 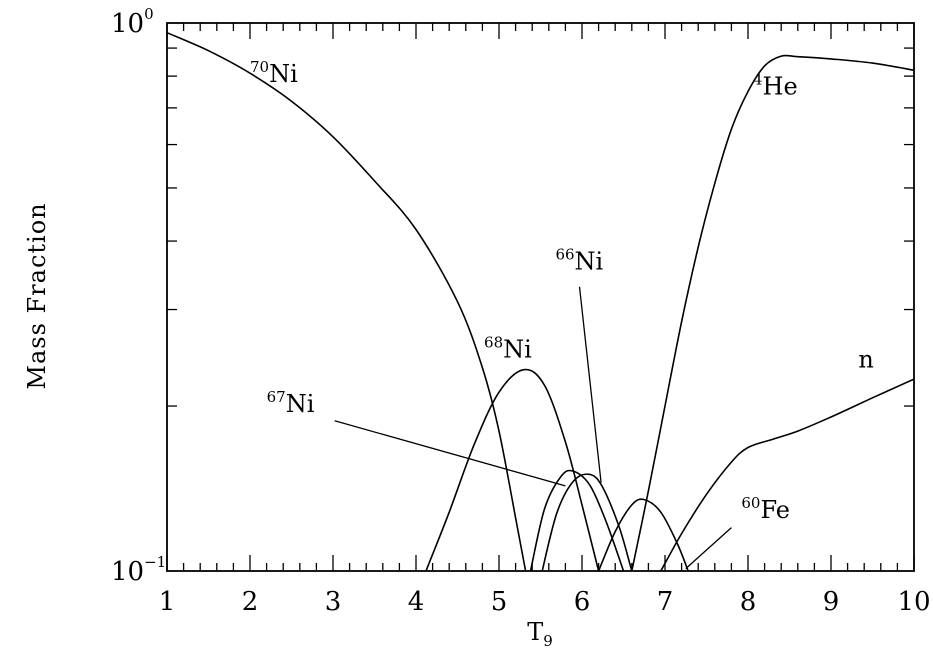 What do you see at coordinates (508, 349) in the screenshot?
I see `series-label-68ni: 68Ni` at bounding box center [508, 349].